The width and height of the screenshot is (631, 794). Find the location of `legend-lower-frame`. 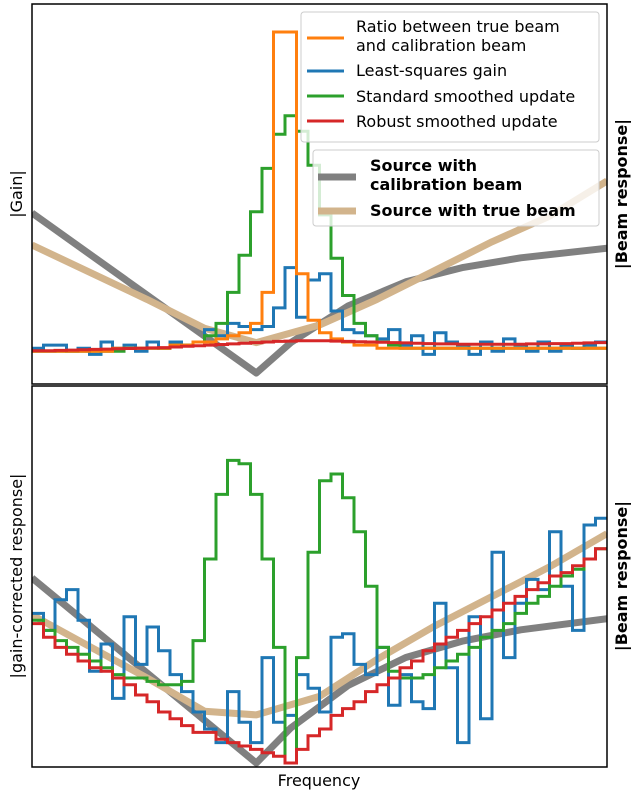

legend-lower-frame is located at coordinates (456, 188).